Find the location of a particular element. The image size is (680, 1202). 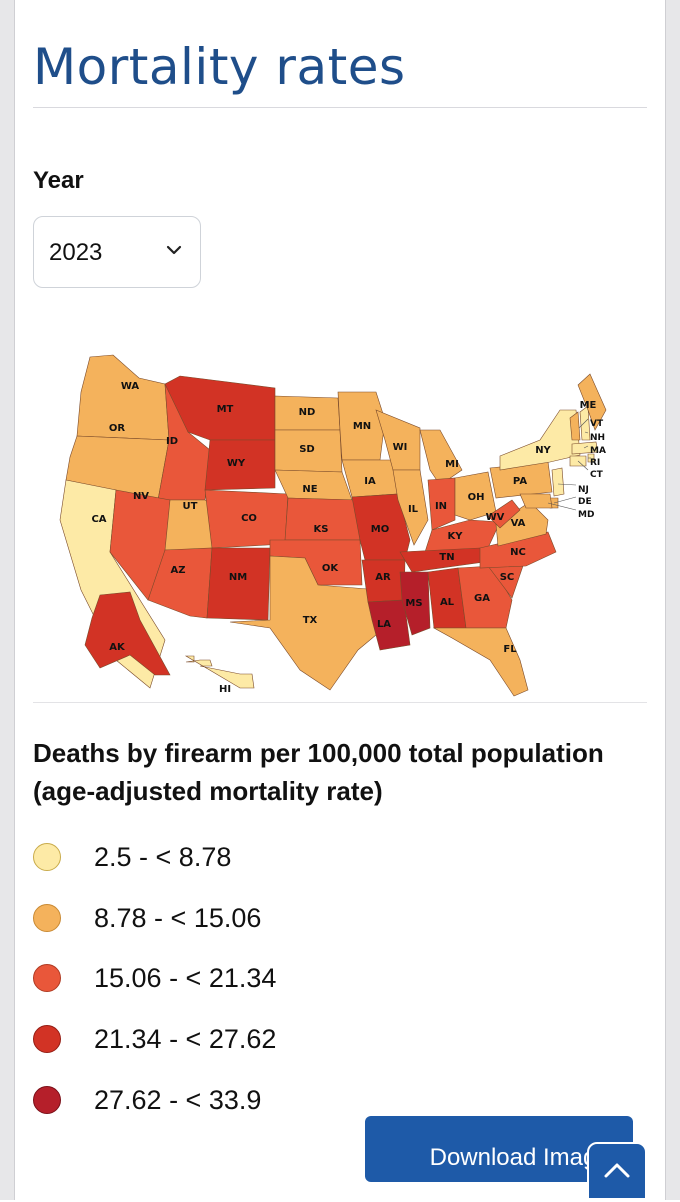

state-label-in: IN is located at coordinates (441, 506).